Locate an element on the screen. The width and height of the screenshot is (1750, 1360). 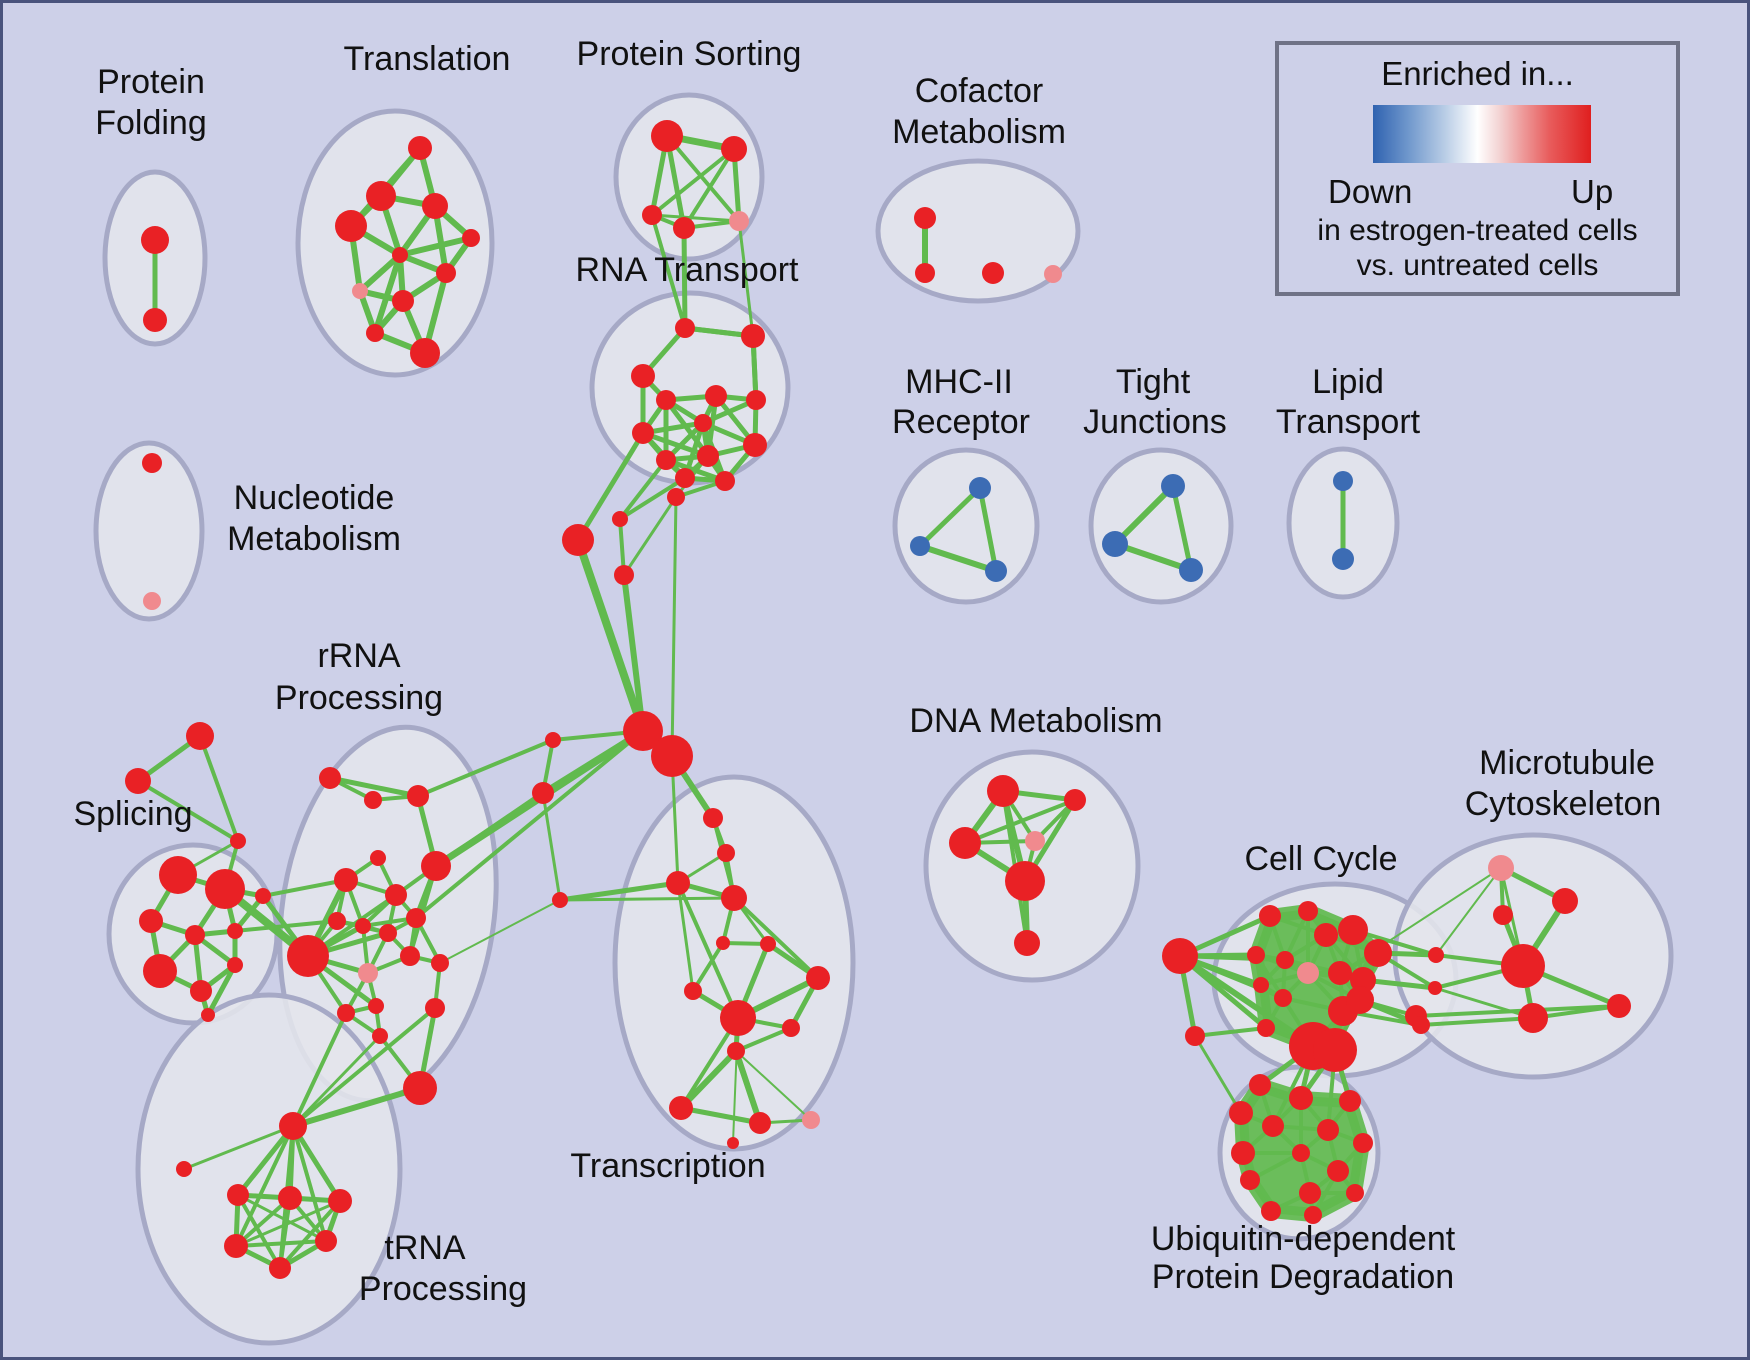
cluster-tr-label: Translation is located at coordinates (427, 59).